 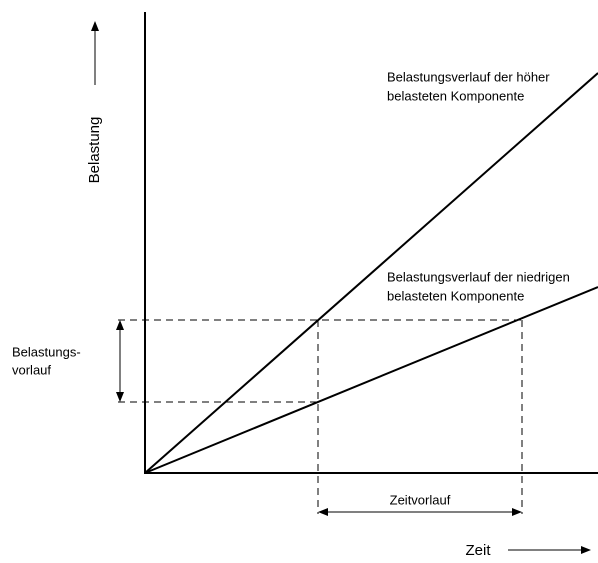 I want to click on annotation: vorlauf, so click(x=31, y=369).